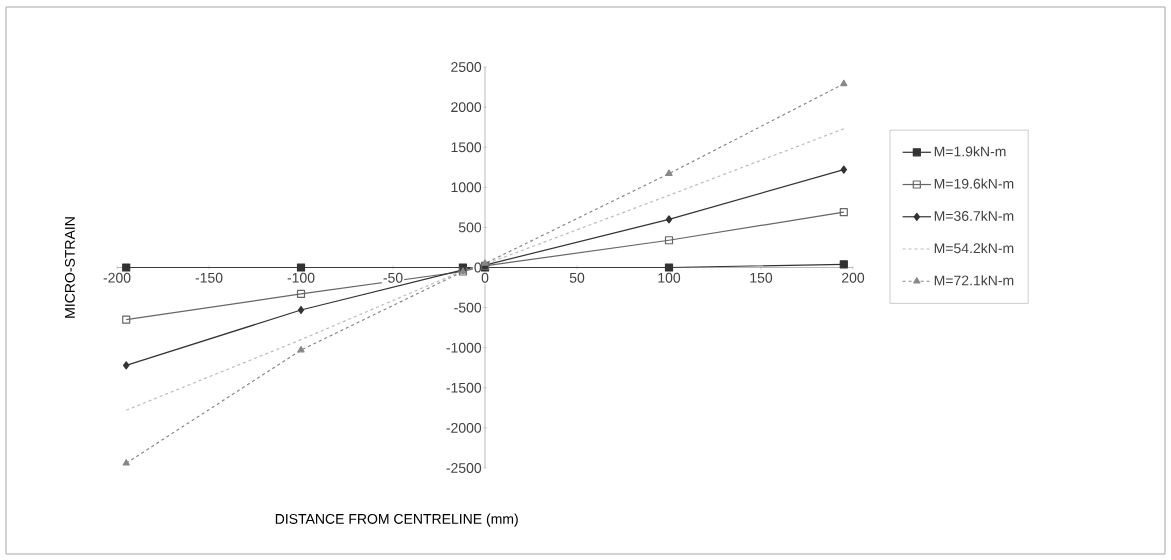 The height and width of the screenshot is (560, 1171). What do you see at coordinates (466, 67) in the screenshot?
I see `y-tick-label: 2500` at bounding box center [466, 67].